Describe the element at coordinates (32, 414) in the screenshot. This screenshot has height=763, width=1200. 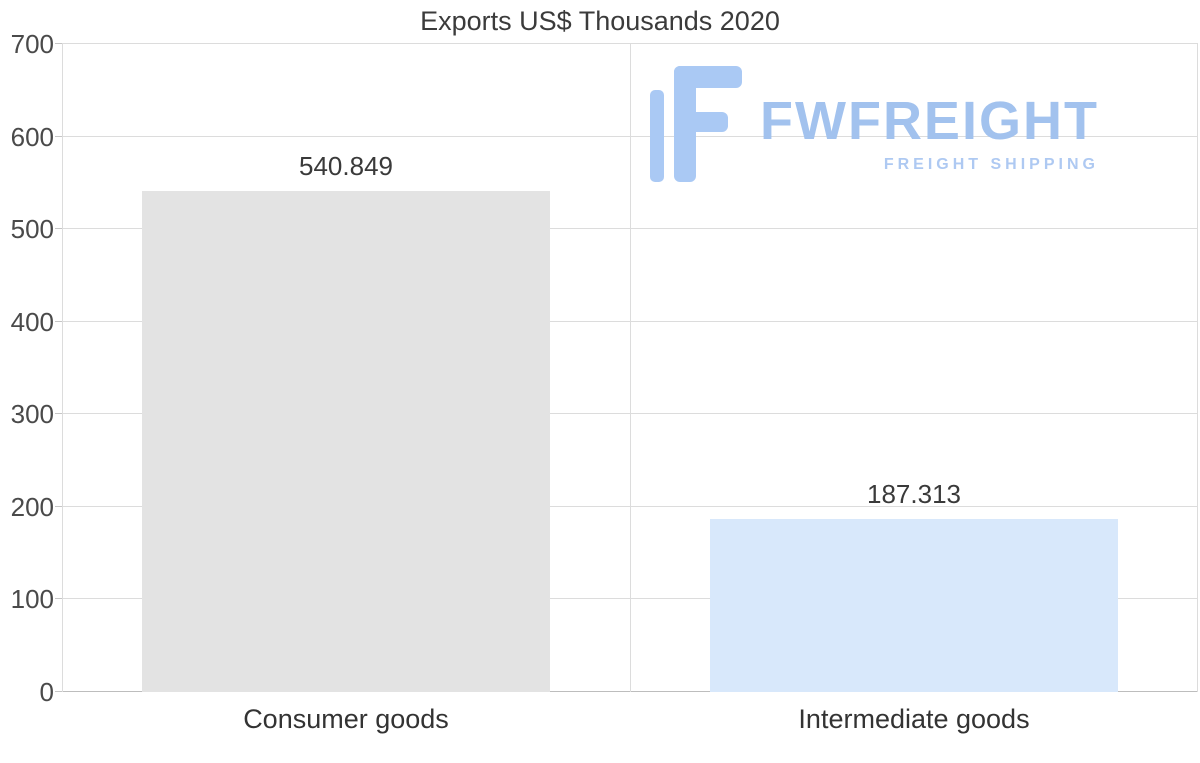
I see `y-tick-label: 300` at that location.